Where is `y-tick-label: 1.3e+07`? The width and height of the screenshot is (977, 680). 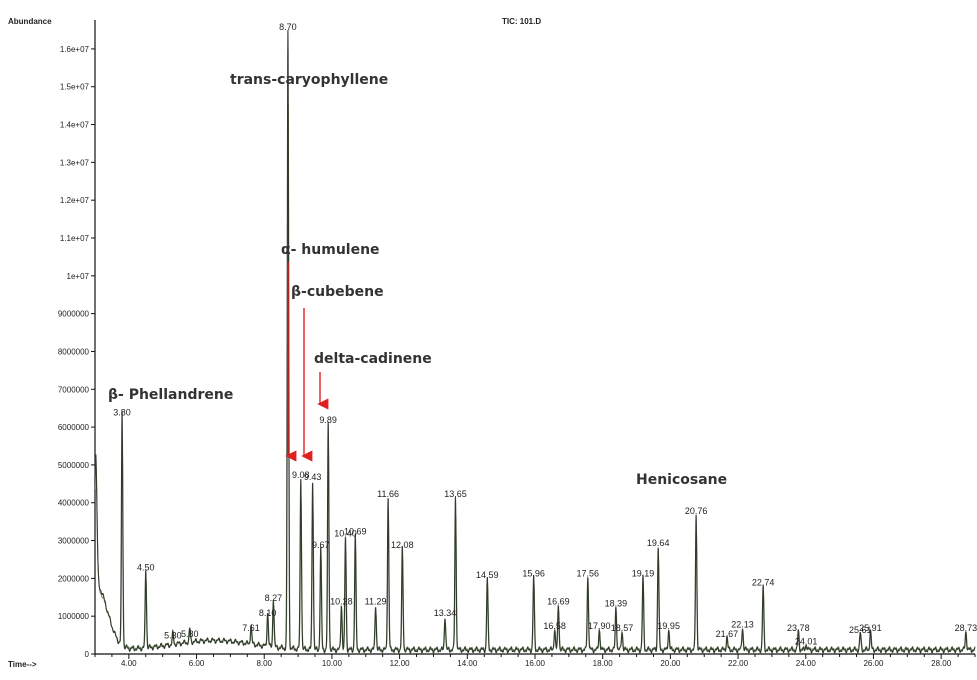
y-tick-label: 1.3e+07 is located at coordinates (75, 162).